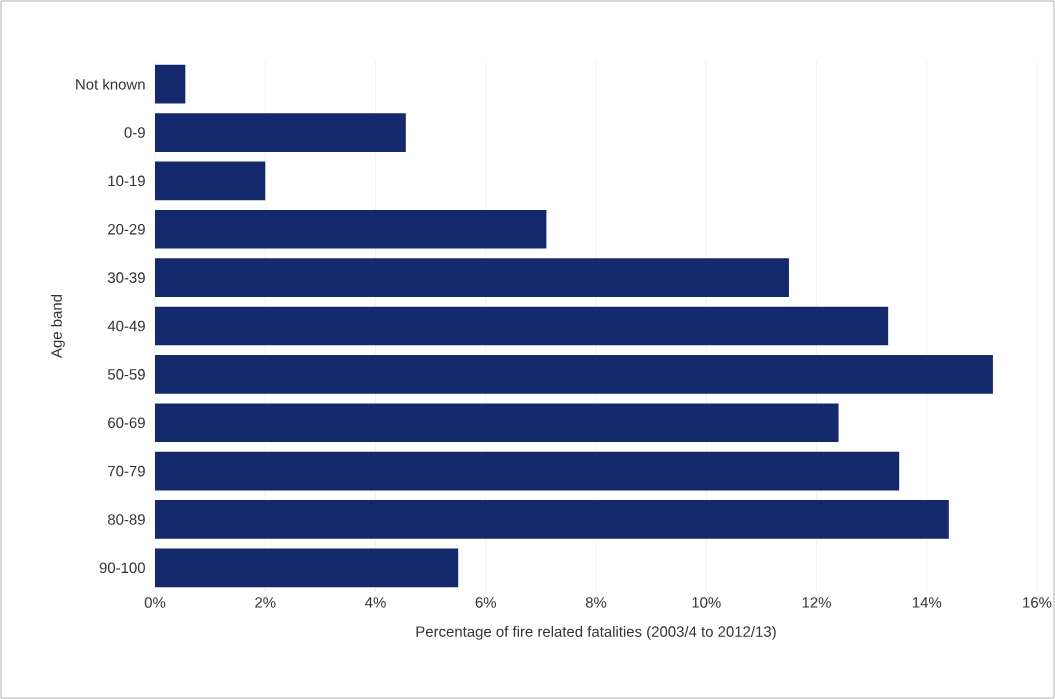  I want to click on x-tick-label: 16%, so click(1037, 602).